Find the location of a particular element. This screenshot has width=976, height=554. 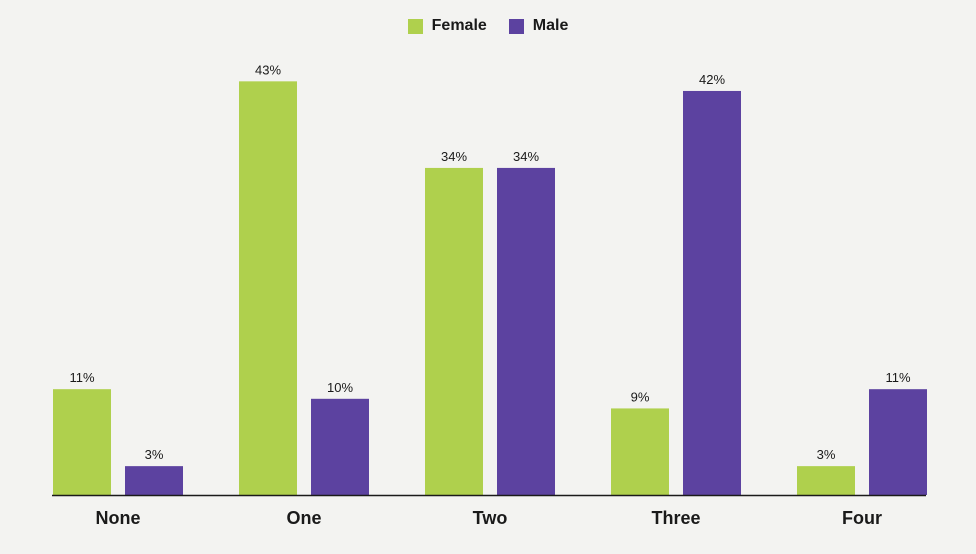

data-label-female-one: 43% is located at coordinates (268, 69).